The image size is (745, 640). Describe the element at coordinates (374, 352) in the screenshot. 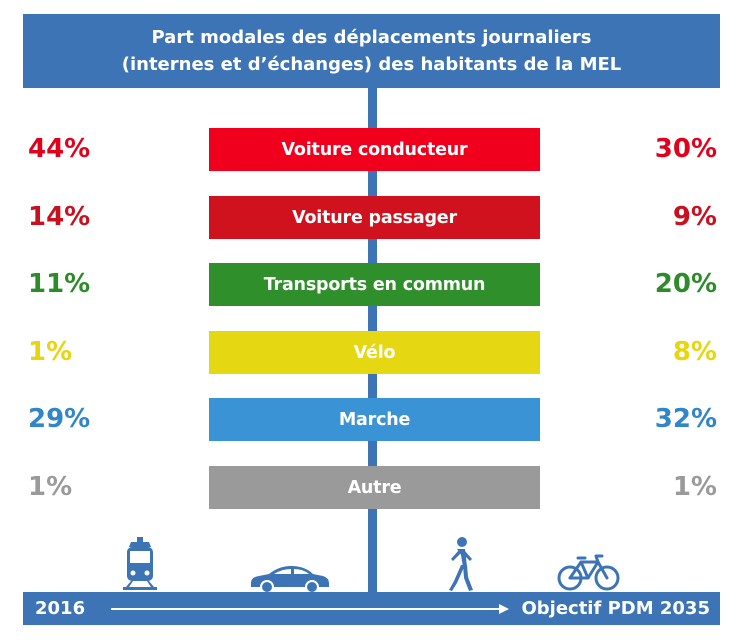

I see `mode-bar-3: Vélo` at that location.